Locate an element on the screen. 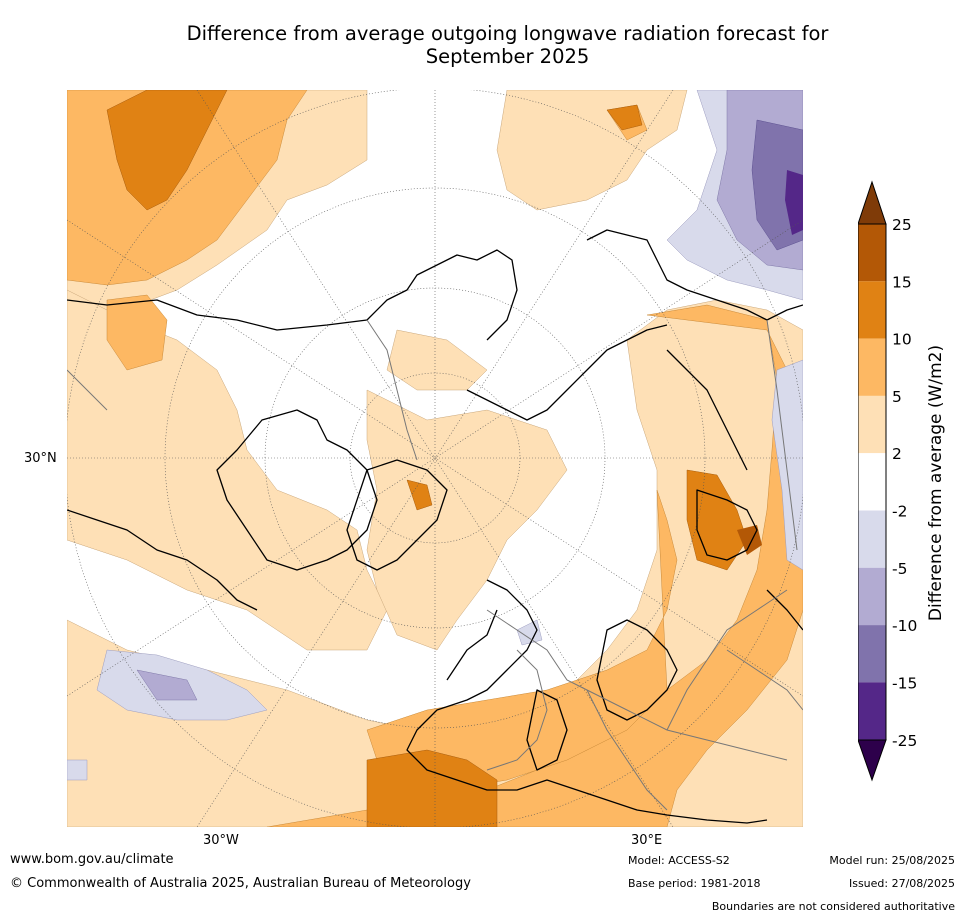 Image resolution: width=965 pixels, height=919 pixels. colorbar-tick: -10 is located at coordinates (904, 626).